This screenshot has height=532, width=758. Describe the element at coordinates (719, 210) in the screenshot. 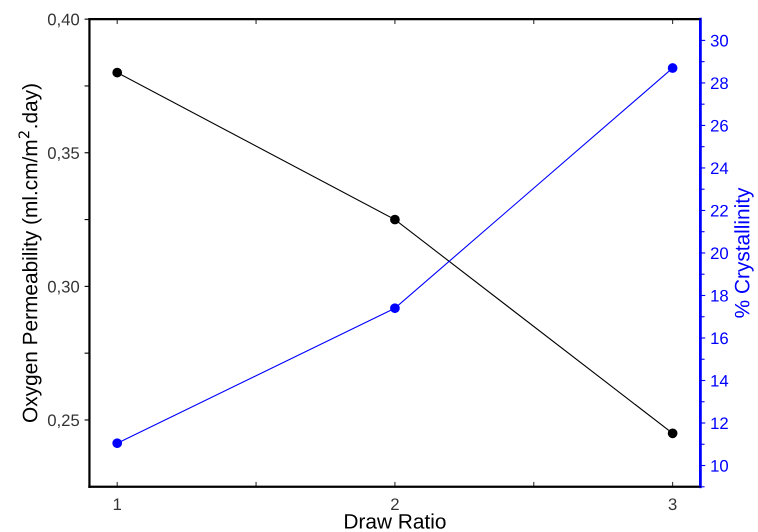

I see `y2-tick-label: 22` at that location.